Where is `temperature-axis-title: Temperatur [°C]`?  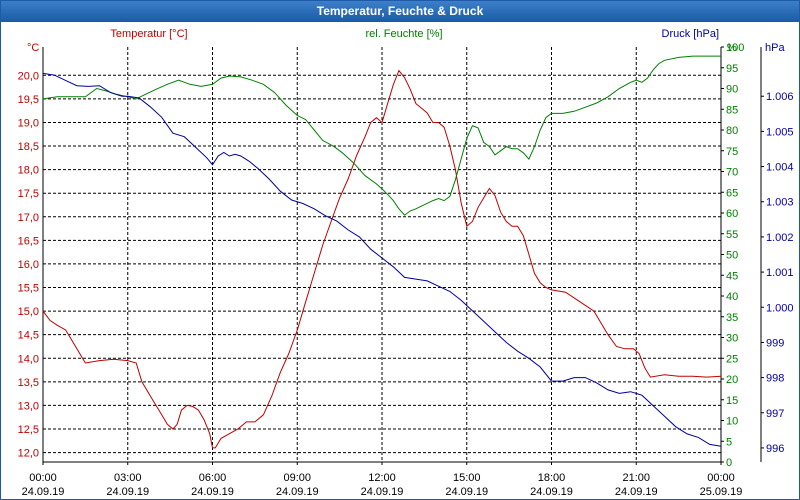
temperature-axis-title: Temperatur [°C] is located at coordinates (148, 34).